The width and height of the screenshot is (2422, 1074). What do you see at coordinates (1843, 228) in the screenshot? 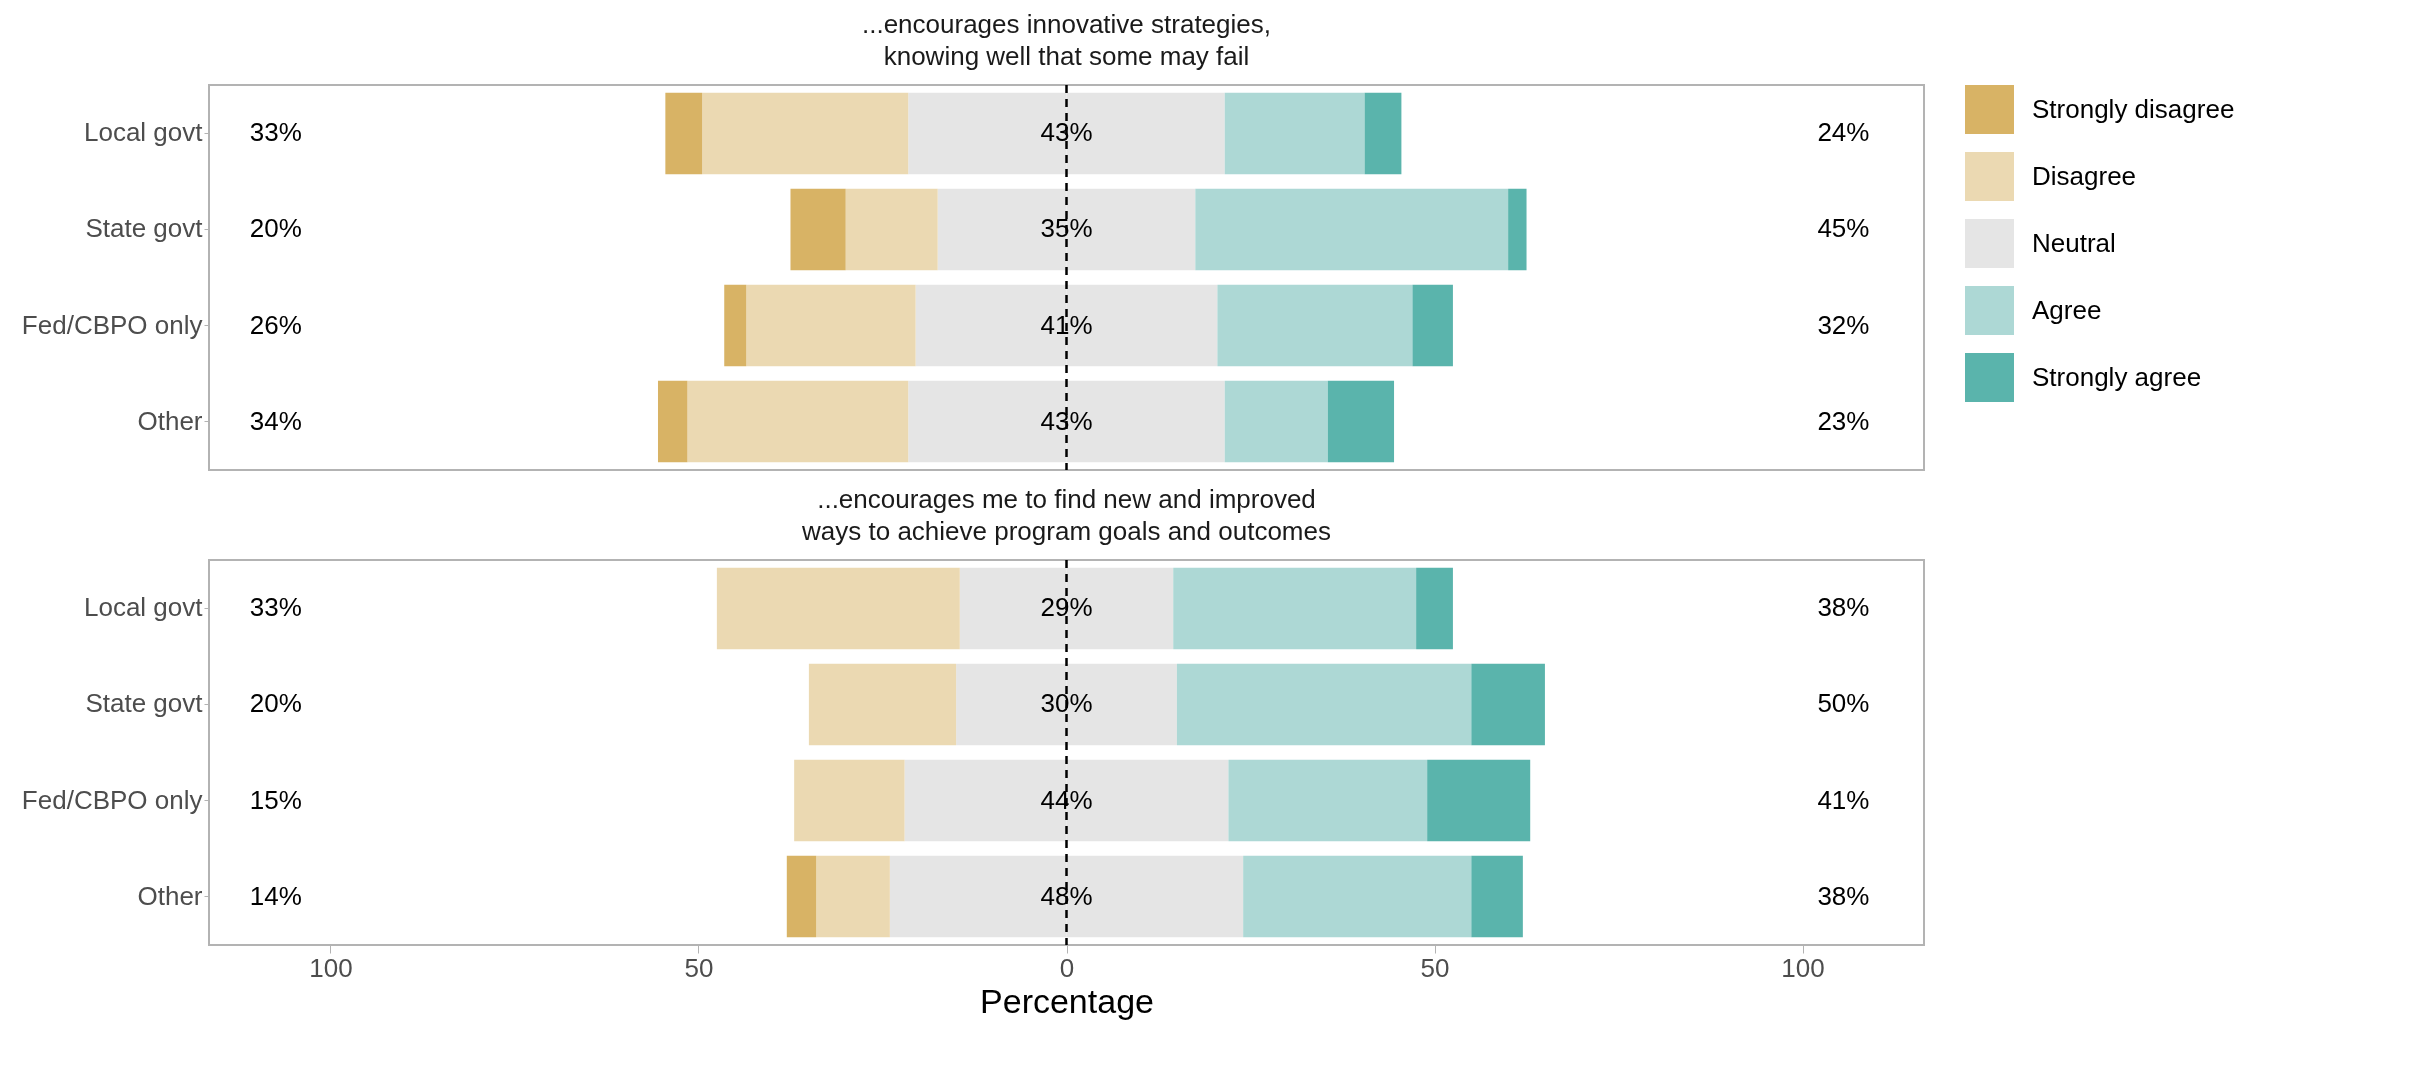
I see `annotation: 45%` at bounding box center [1843, 228].